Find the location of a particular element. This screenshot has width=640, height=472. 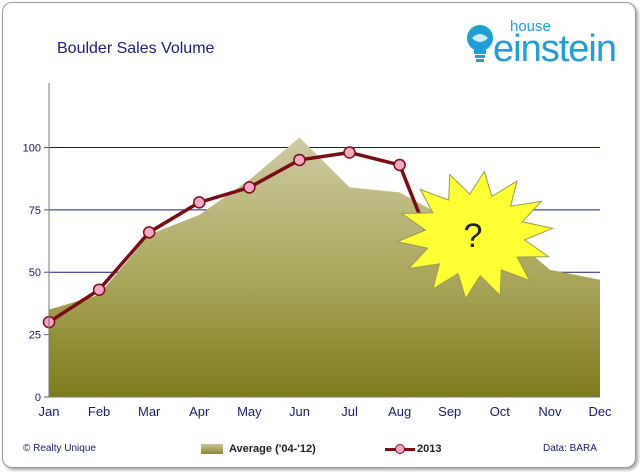

house-einstein-logo: house einstein is located at coordinates (550, 45).